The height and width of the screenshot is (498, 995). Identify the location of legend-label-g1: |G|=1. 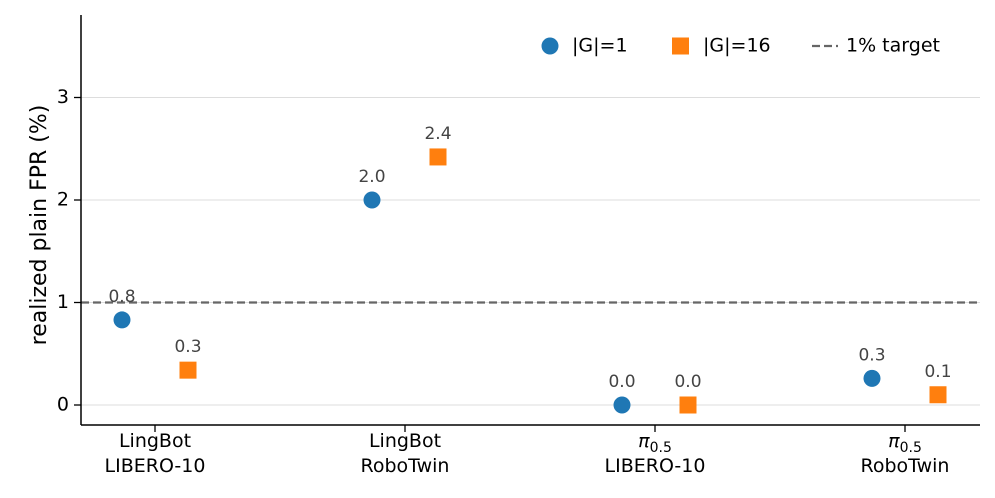
(600, 46).